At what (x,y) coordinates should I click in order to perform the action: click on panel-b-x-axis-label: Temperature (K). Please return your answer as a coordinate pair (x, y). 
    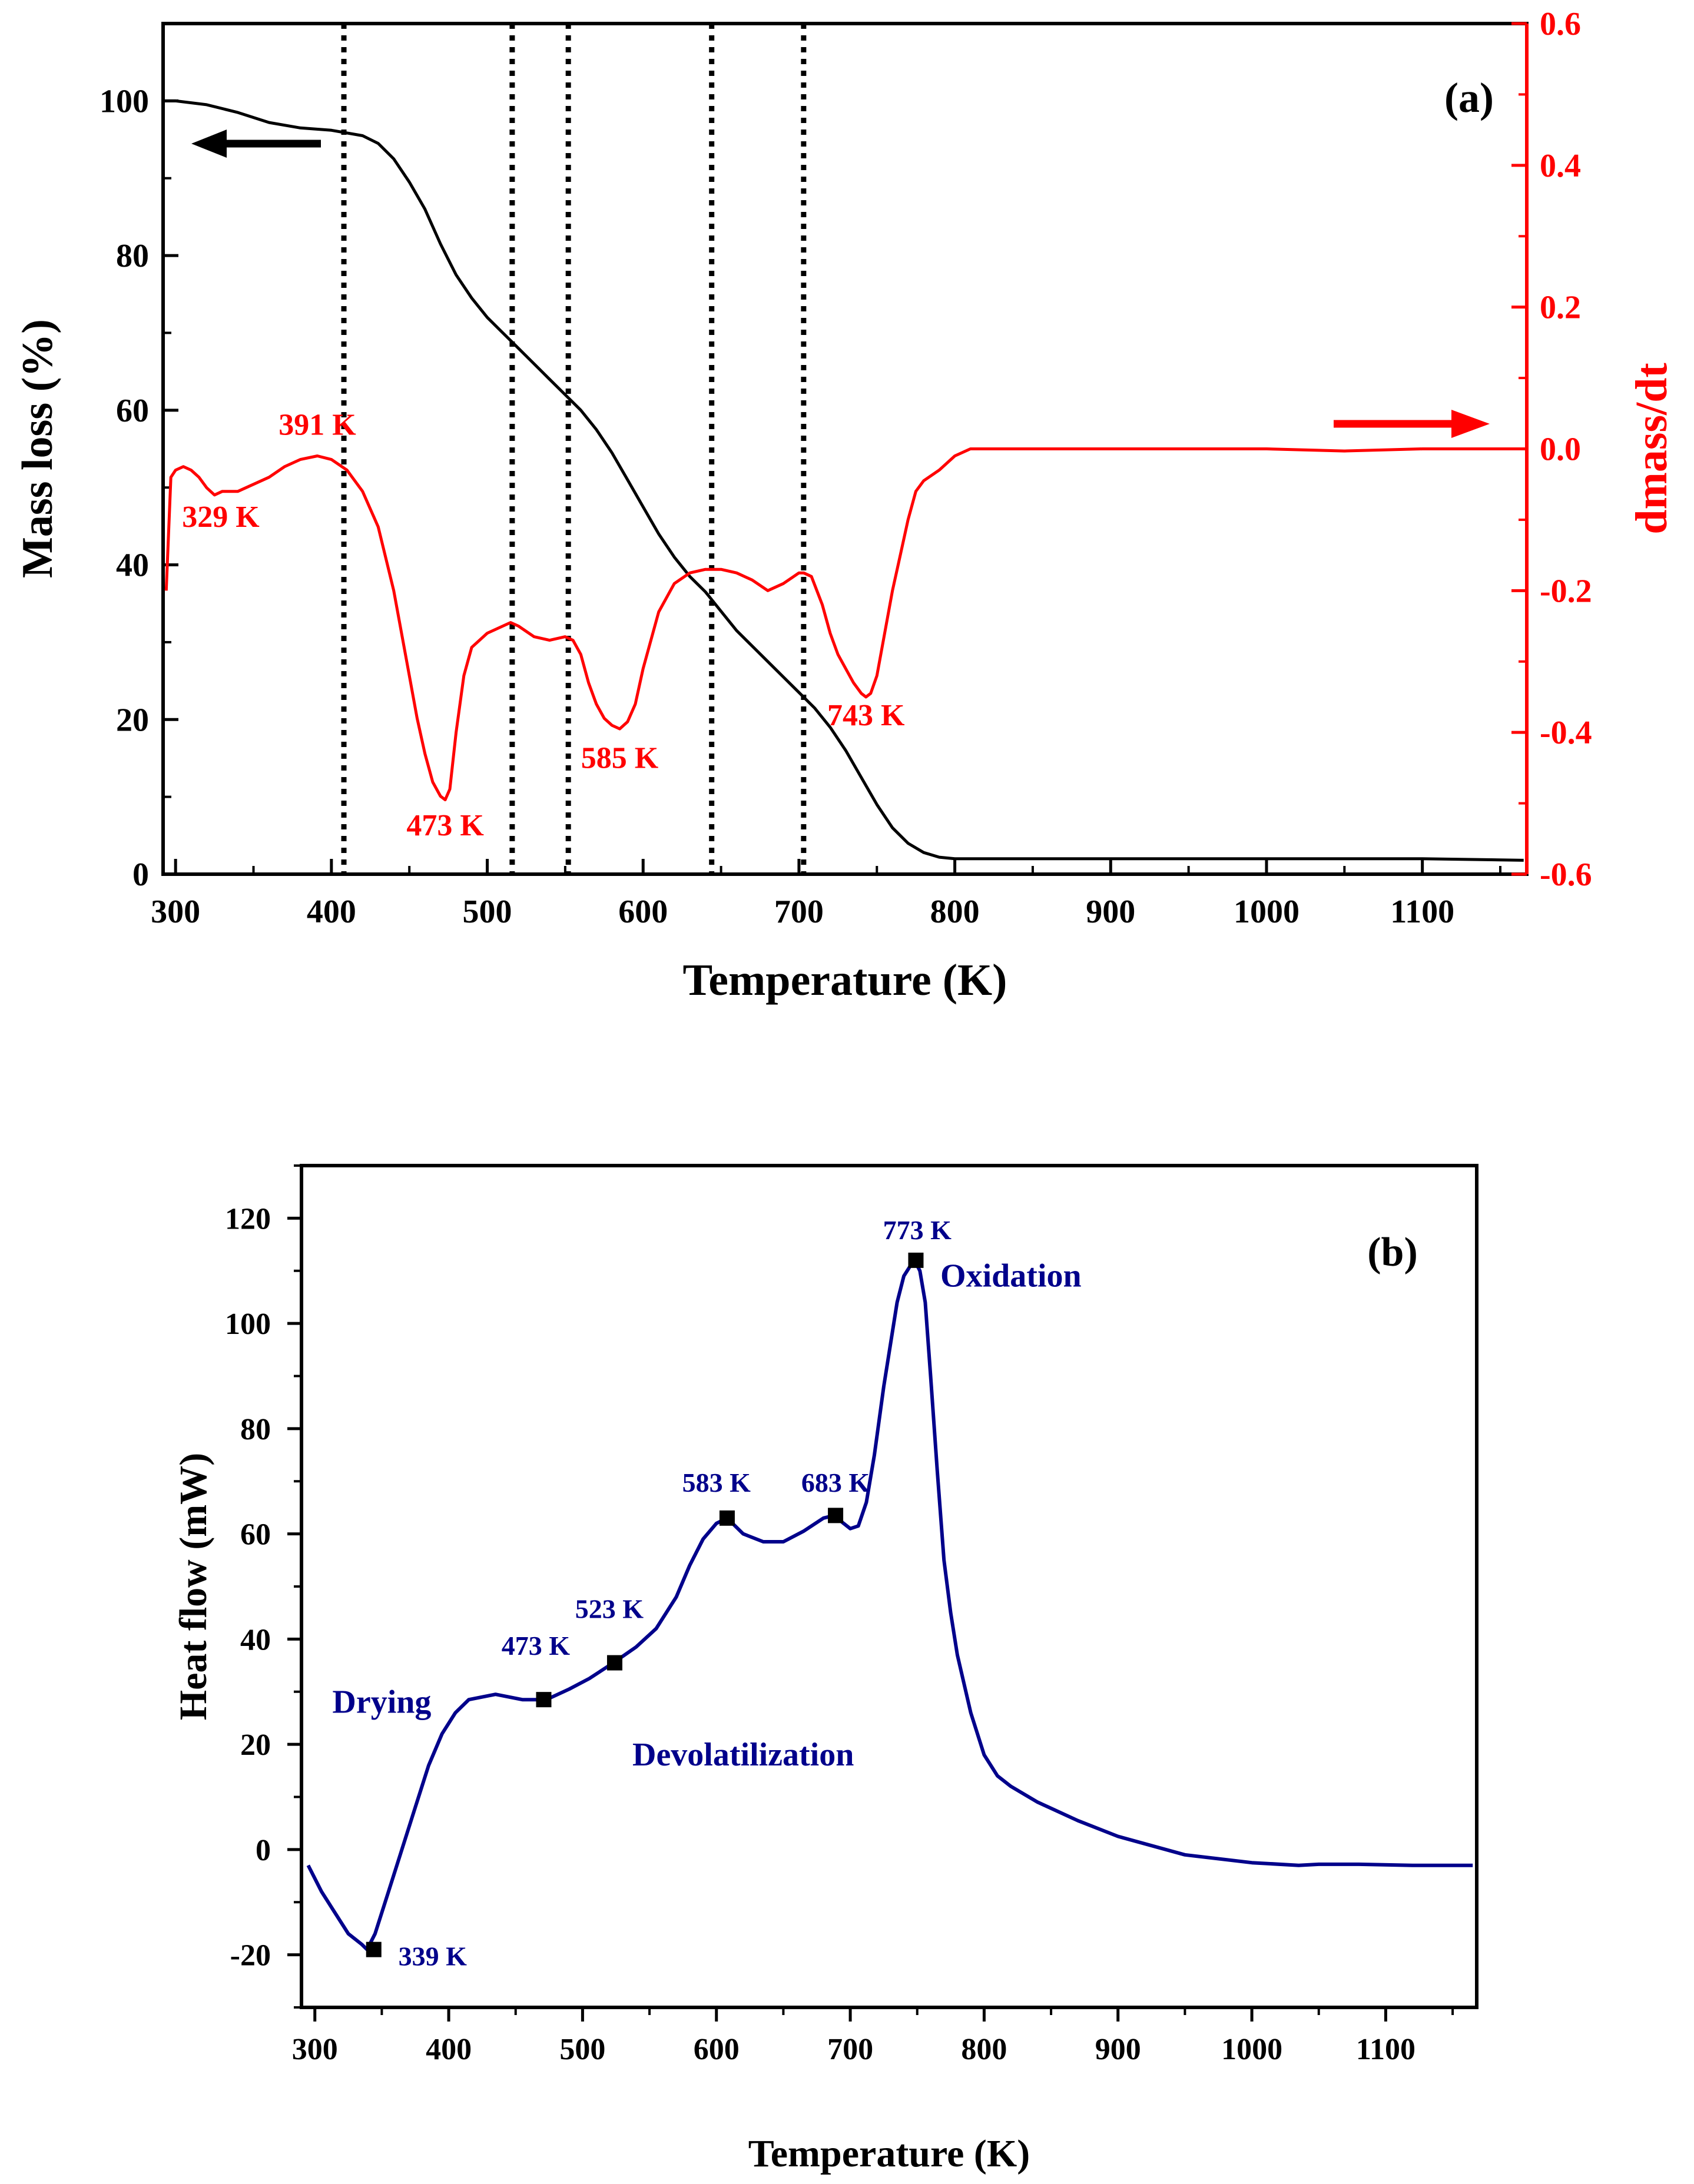
    Looking at the image, I should click on (889, 2153).